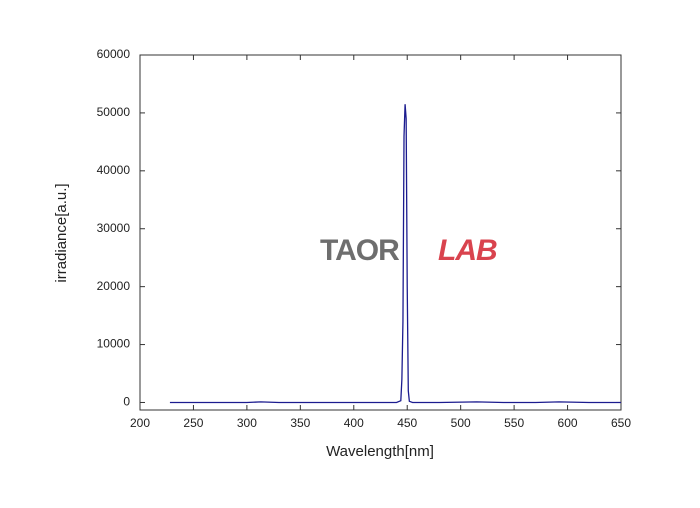  I want to click on x-axis-label: Wavelength[nm], so click(380, 451).